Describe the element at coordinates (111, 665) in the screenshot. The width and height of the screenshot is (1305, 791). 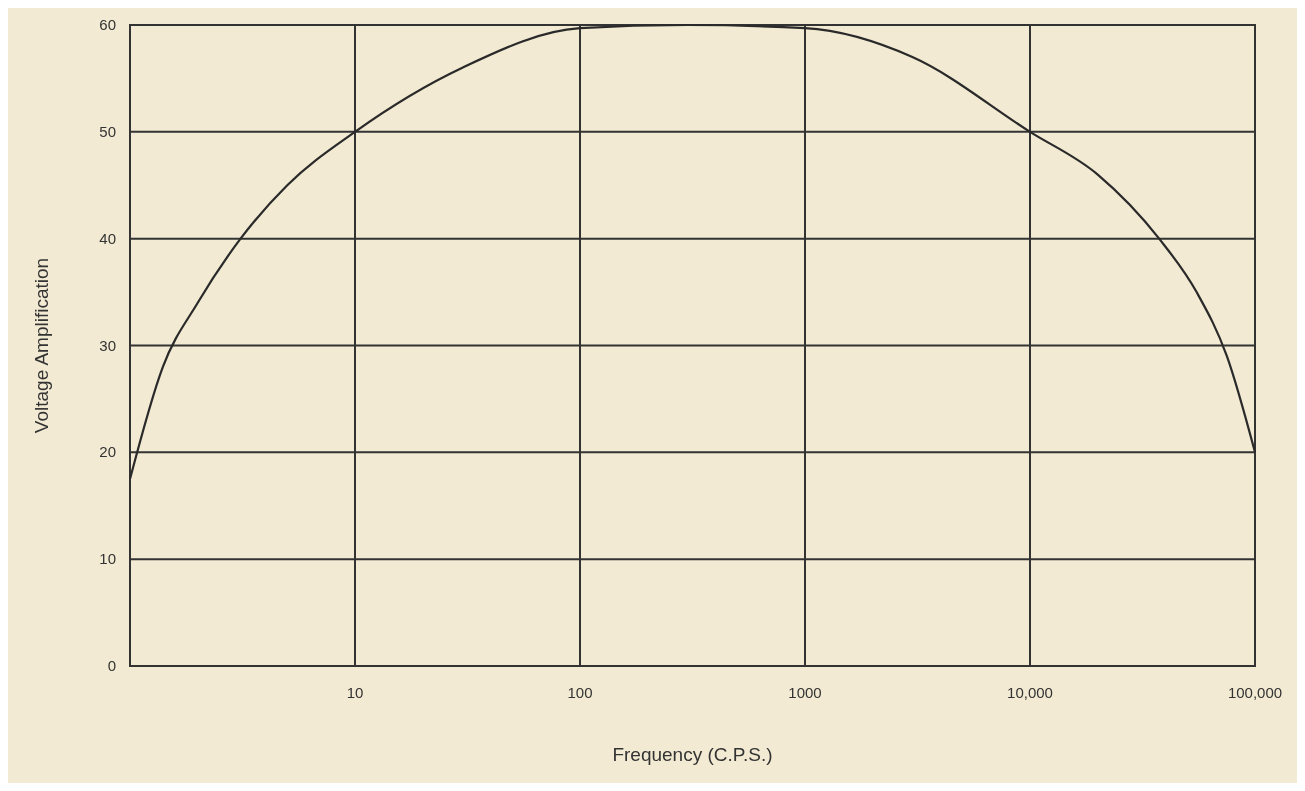
I see `y-tick-label: 0` at that location.